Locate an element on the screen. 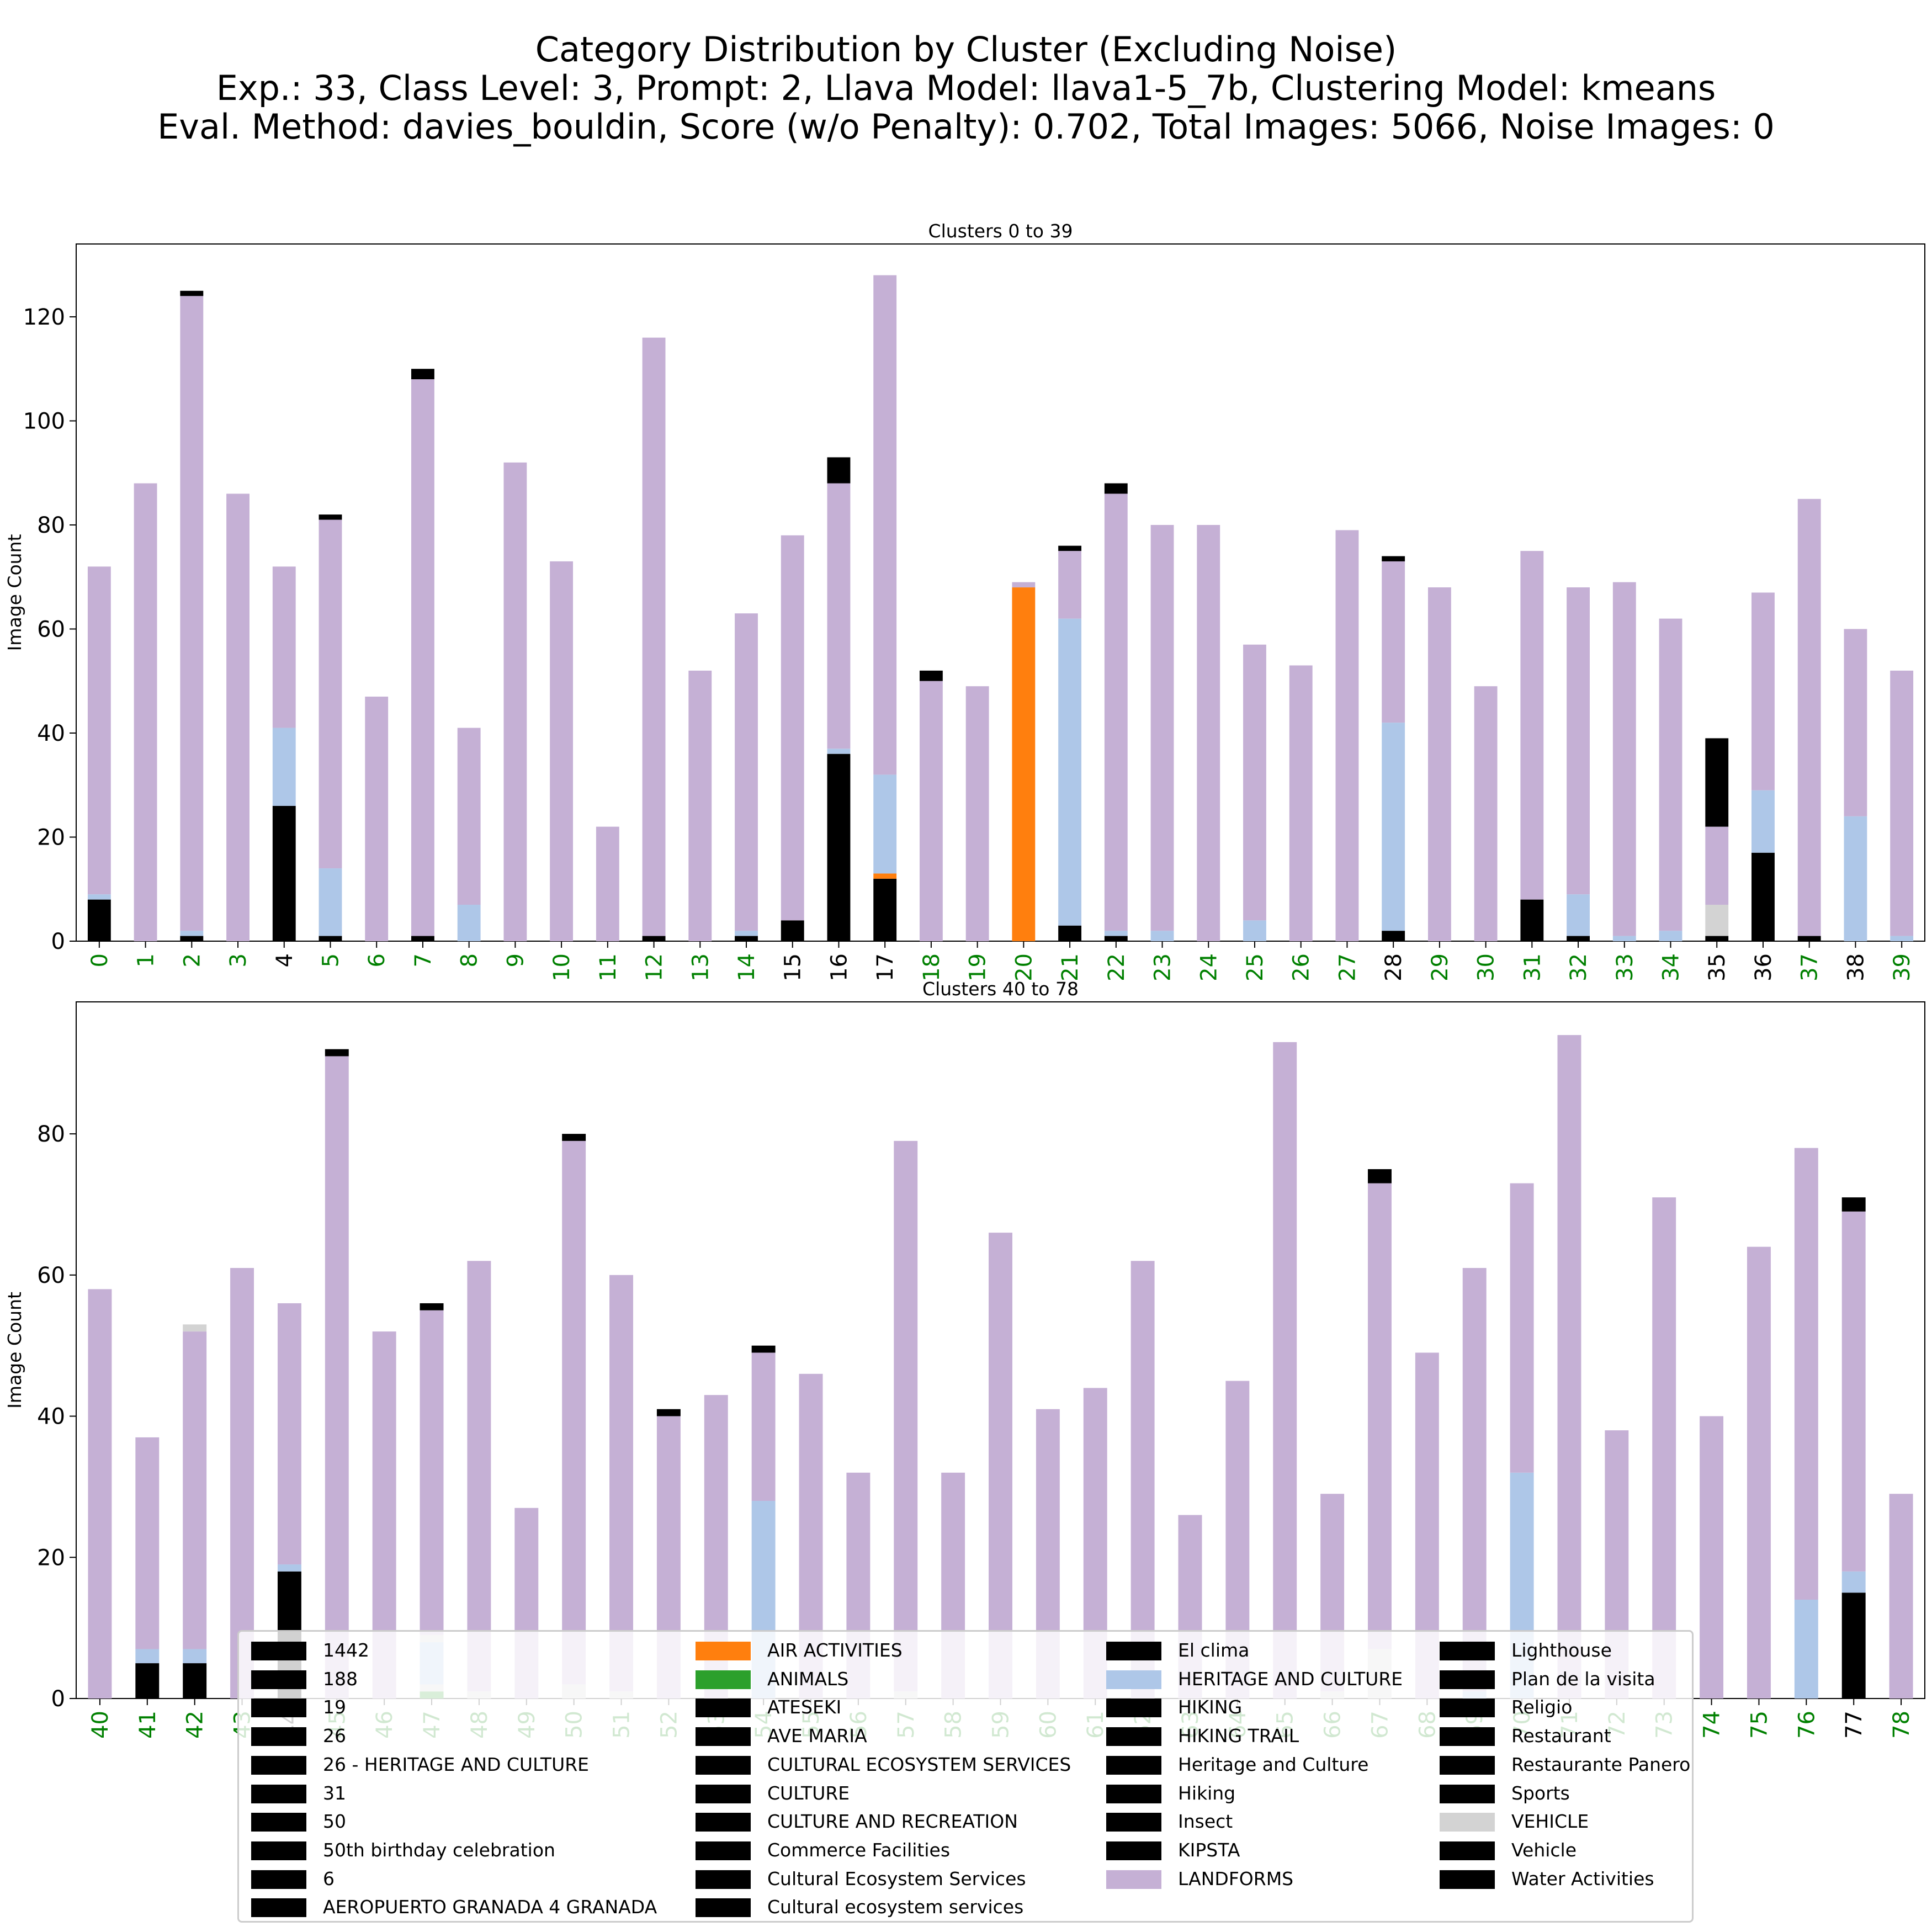  legend-label: AVE MARIA is located at coordinates (817, 1736).